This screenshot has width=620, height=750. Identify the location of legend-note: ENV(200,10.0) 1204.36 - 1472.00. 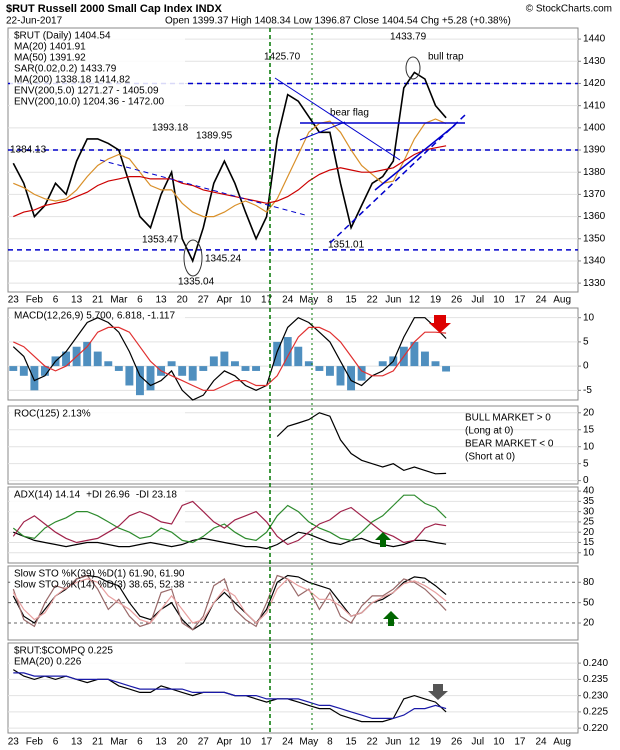
(89, 102).